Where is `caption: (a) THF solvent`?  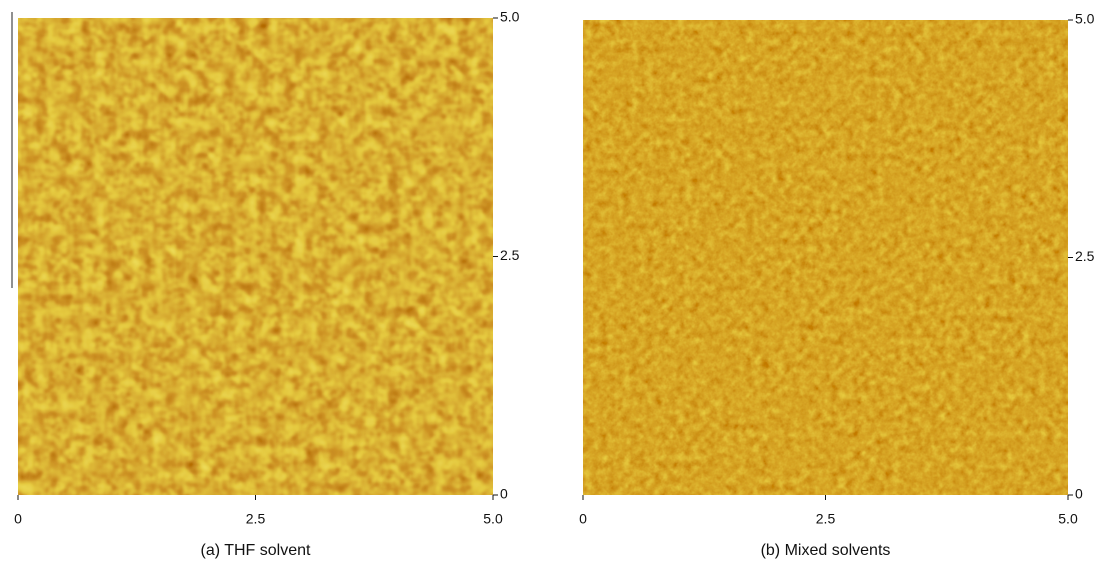 caption: (a) THF solvent is located at coordinates (256, 550).